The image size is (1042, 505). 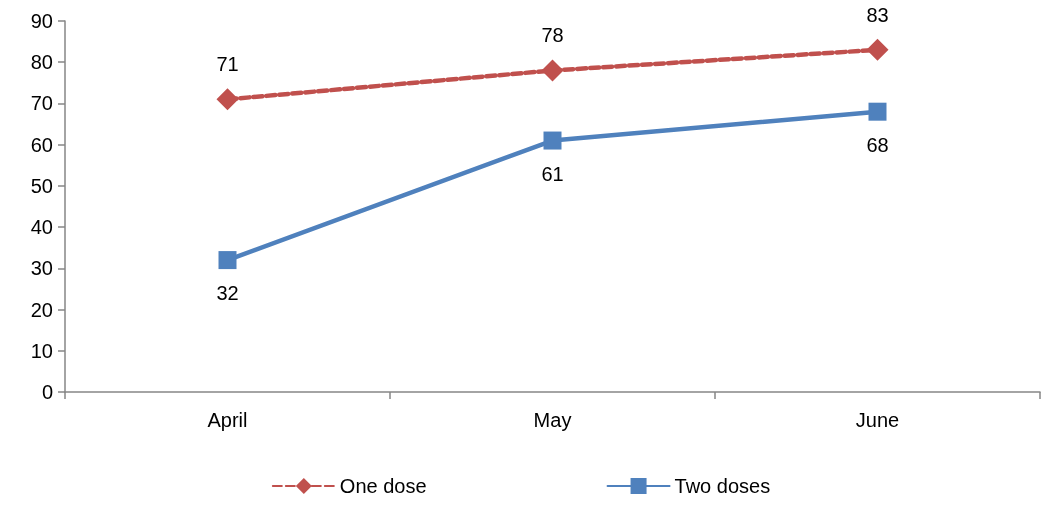 What do you see at coordinates (41, 103) in the screenshot?
I see `y-tick-label: 70` at bounding box center [41, 103].